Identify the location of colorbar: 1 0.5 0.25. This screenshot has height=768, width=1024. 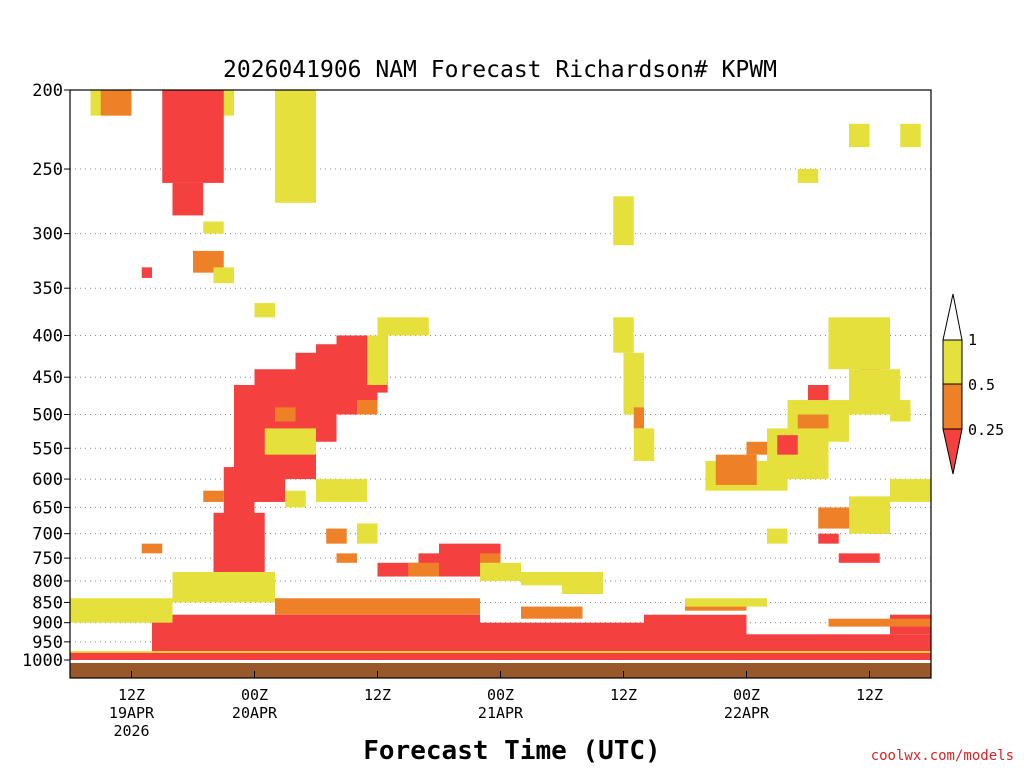
(973, 384).